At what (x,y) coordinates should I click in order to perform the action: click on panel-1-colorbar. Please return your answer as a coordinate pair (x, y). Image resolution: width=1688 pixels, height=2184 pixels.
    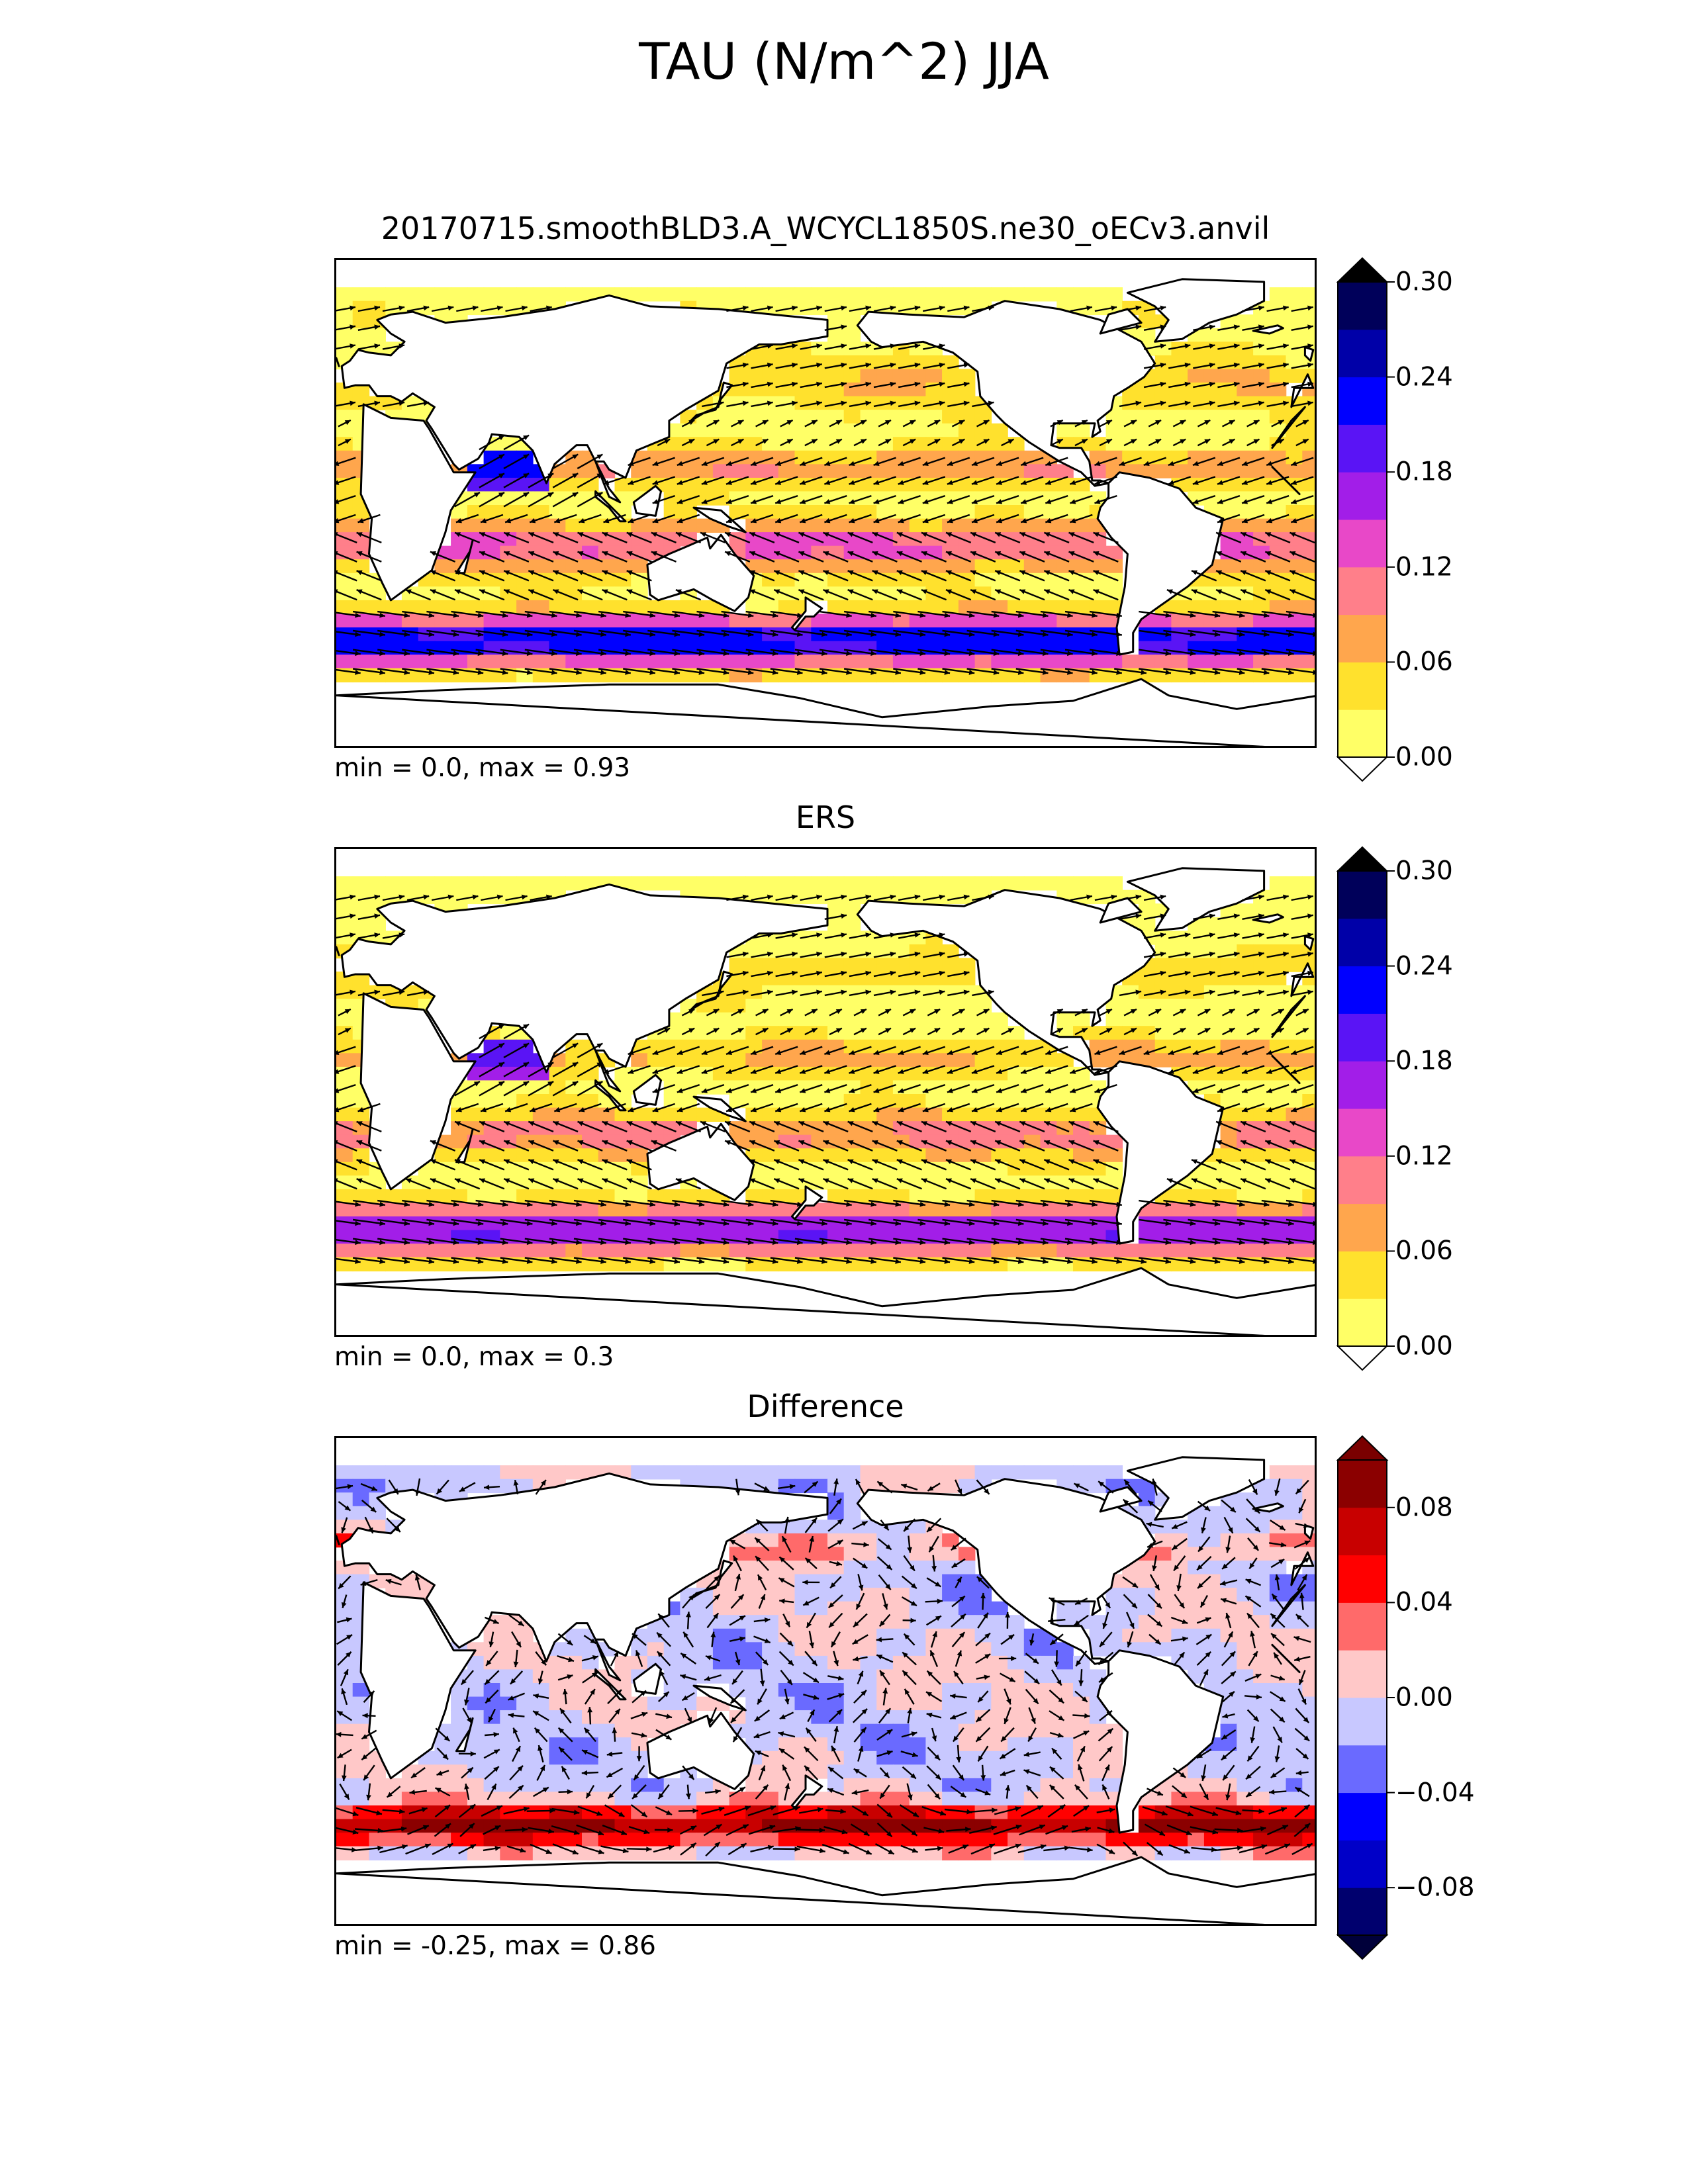
    Looking at the image, I should click on (1365, 519).